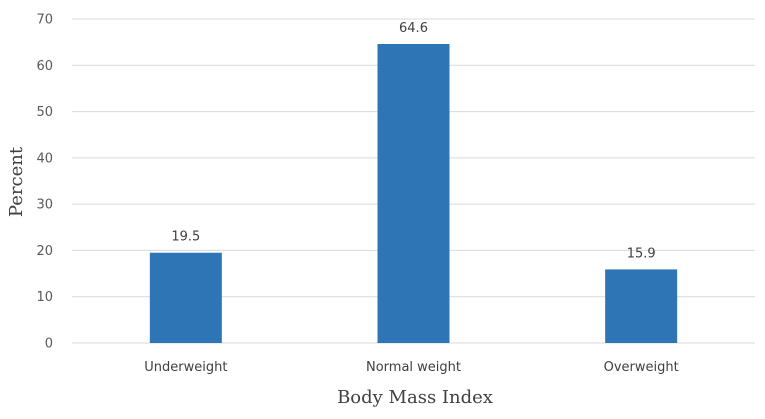 The height and width of the screenshot is (419, 765). Describe the element at coordinates (413, 367) in the screenshot. I see `x-category-label: Normal weight` at that location.